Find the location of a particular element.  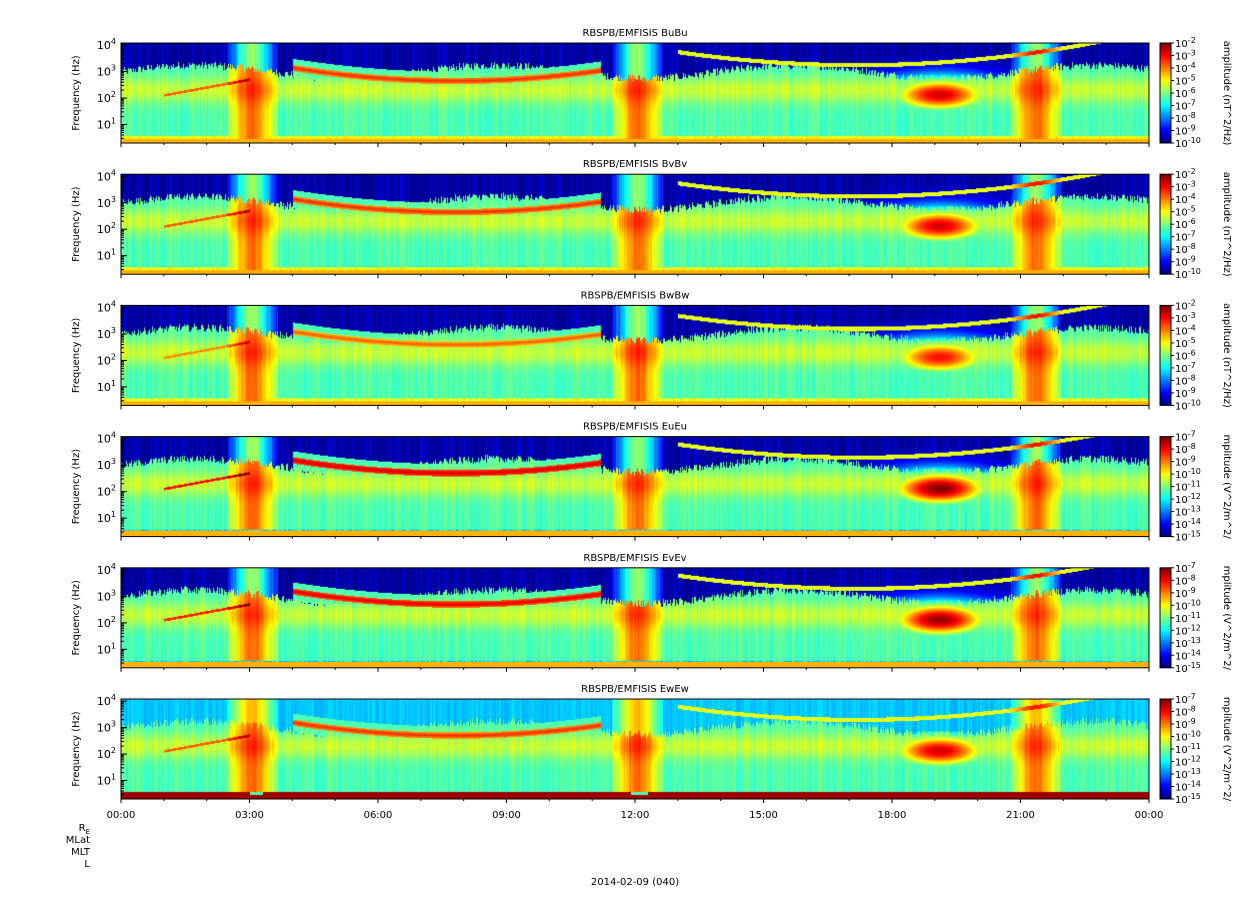

y-tick-exponent: 3 is located at coordinates (113, 592).